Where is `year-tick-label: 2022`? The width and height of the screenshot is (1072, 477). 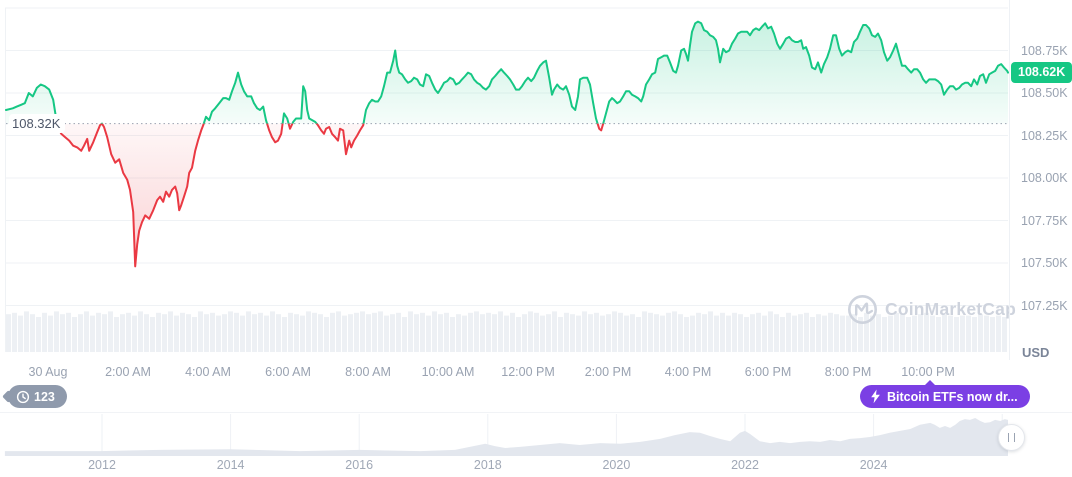
year-tick-label: 2022 is located at coordinates (745, 465).